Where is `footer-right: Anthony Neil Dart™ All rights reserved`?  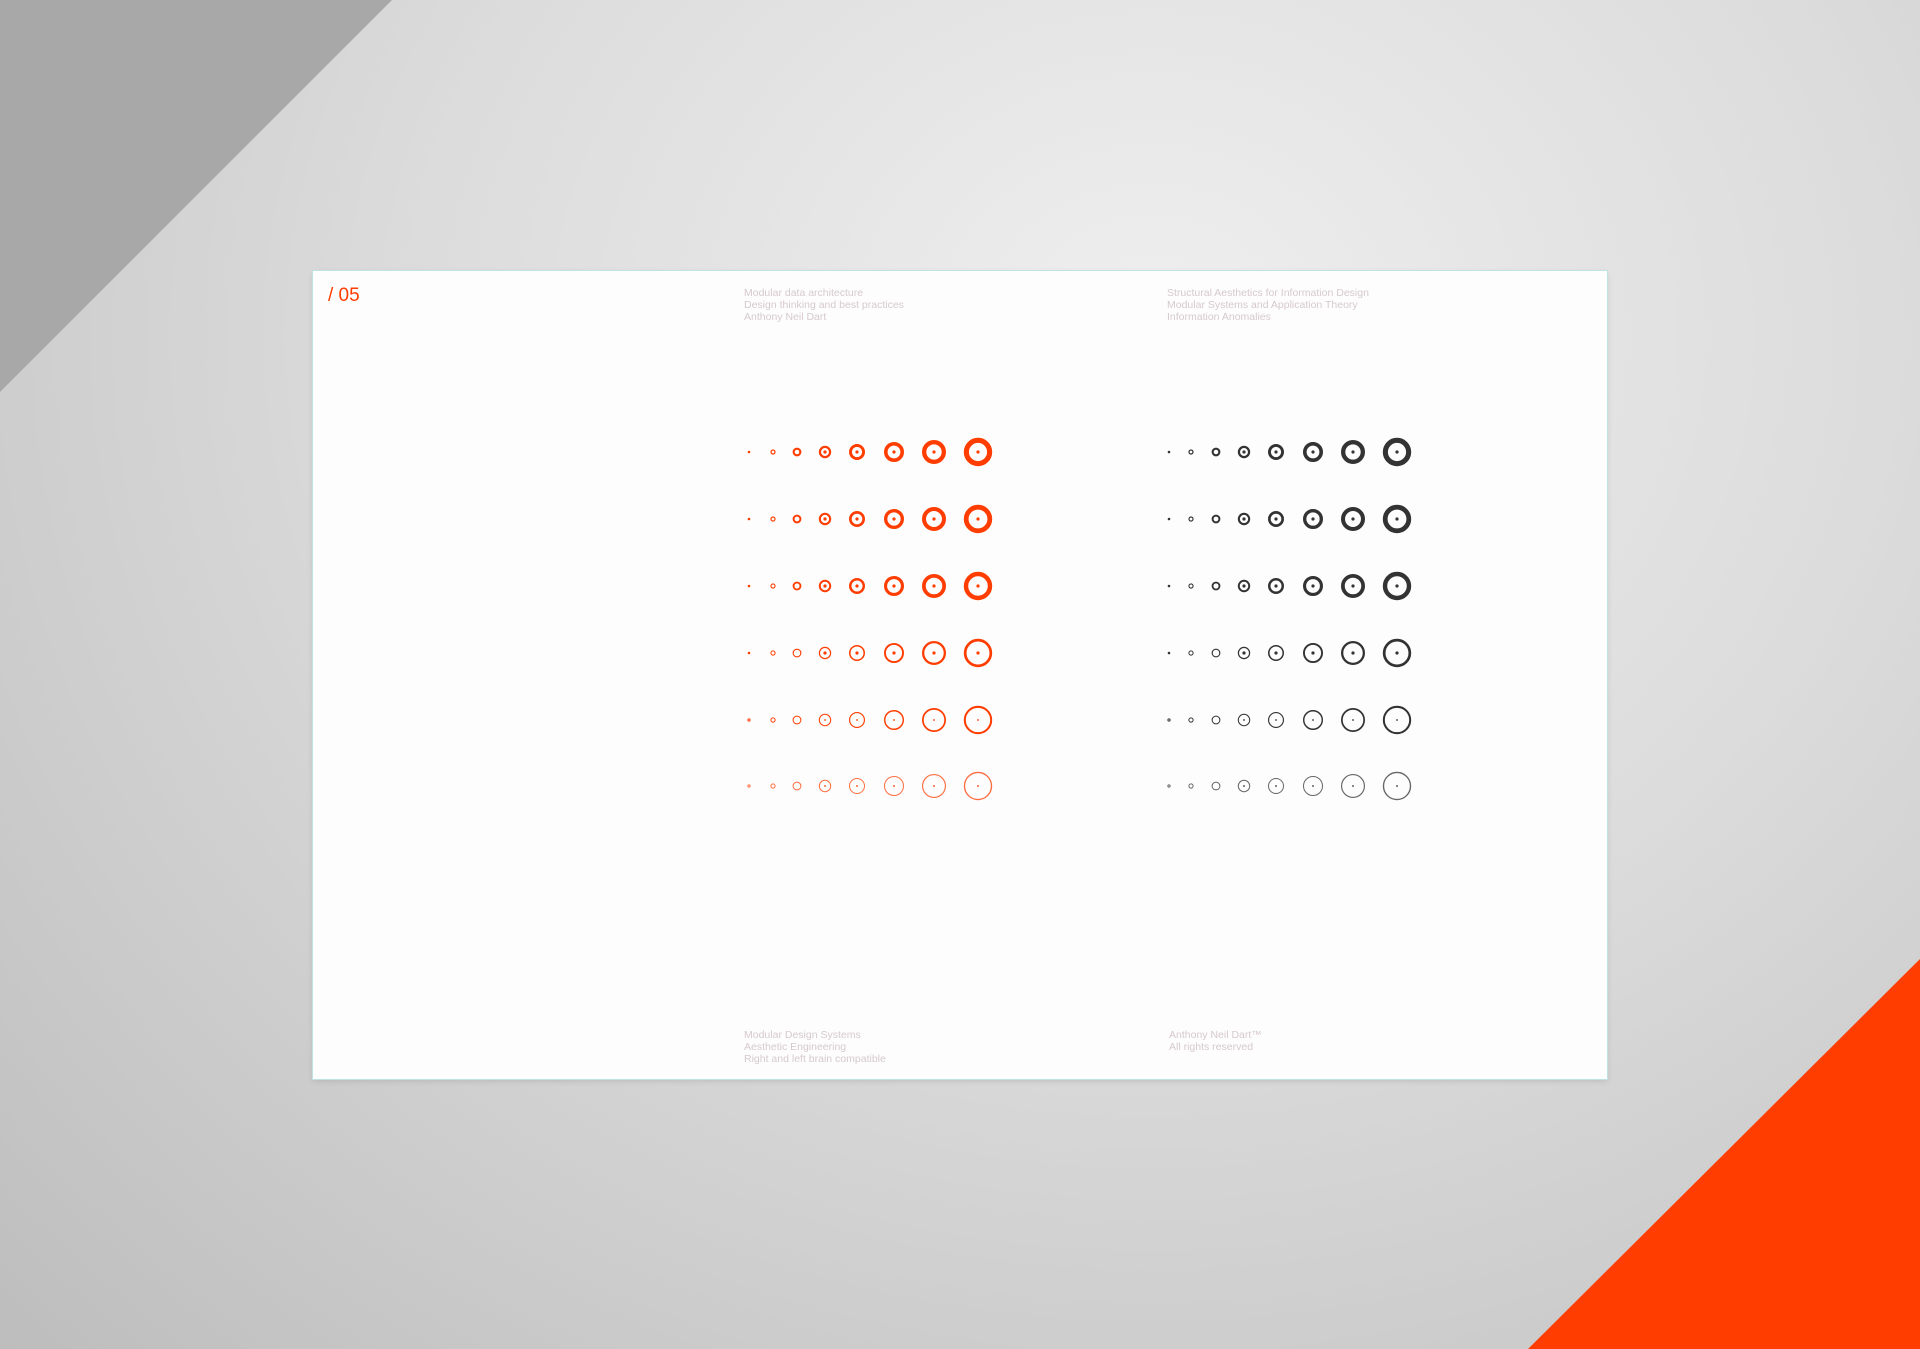 footer-right: Anthony Neil Dart™ All rights reserved is located at coordinates (1215, 1041).